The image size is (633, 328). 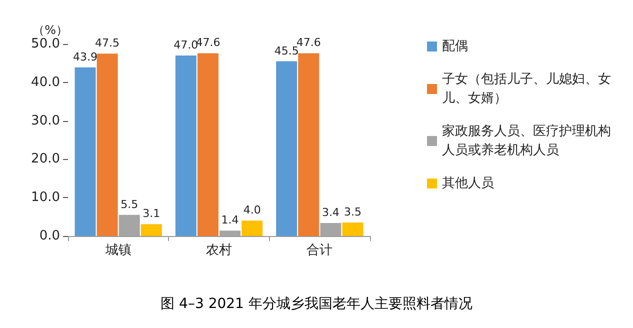 What do you see at coordinates (230, 220) in the screenshot?
I see `data-label: 1.4` at bounding box center [230, 220].